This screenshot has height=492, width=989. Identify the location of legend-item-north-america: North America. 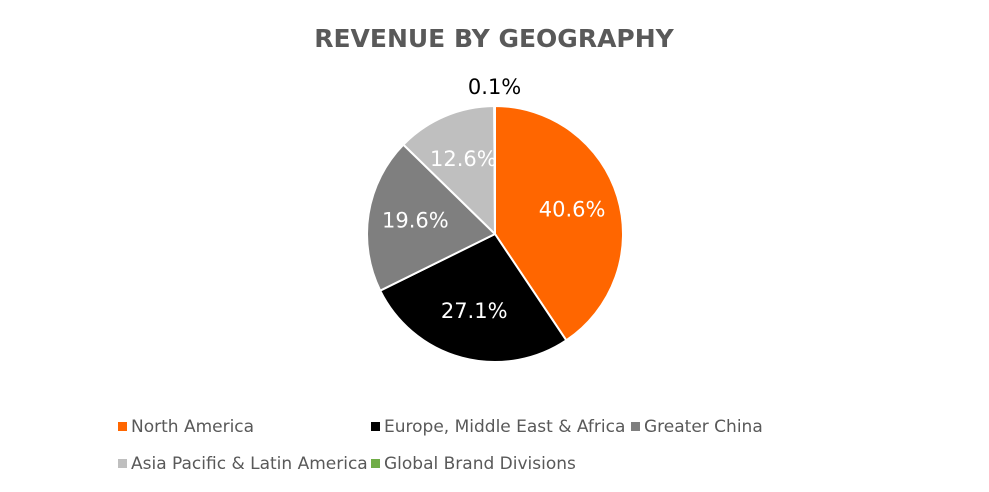
(186, 427).